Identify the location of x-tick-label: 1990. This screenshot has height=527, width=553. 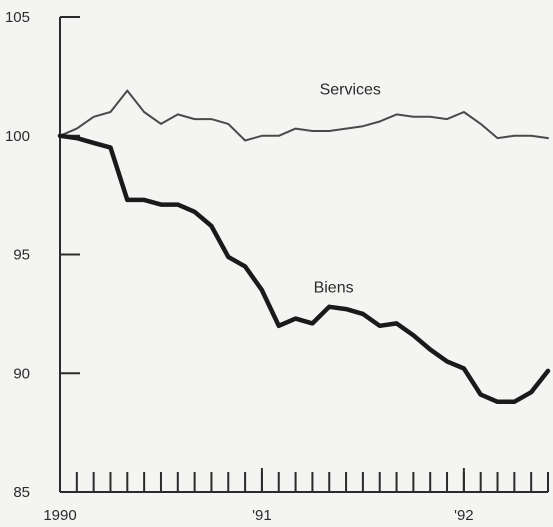
(59, 515).